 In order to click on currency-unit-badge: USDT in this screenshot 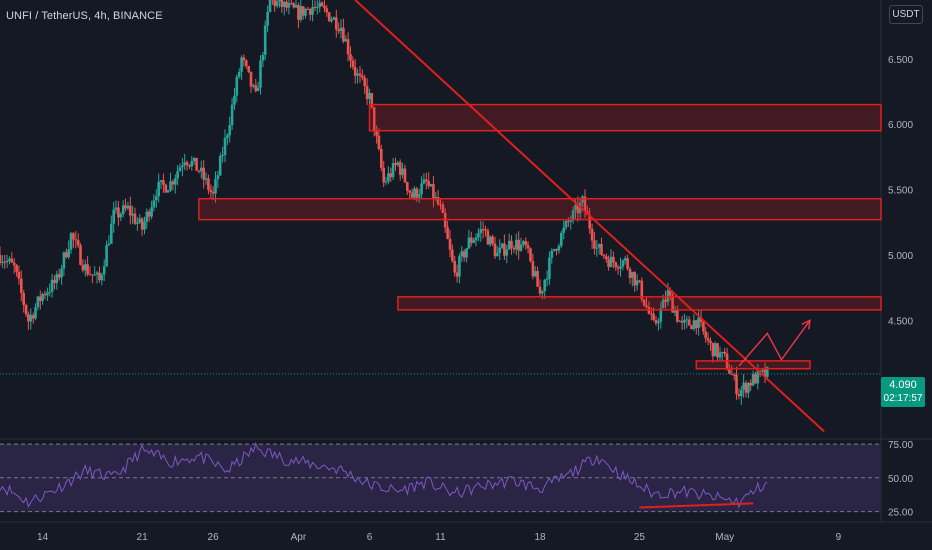, I will do `click(906, 14)`.